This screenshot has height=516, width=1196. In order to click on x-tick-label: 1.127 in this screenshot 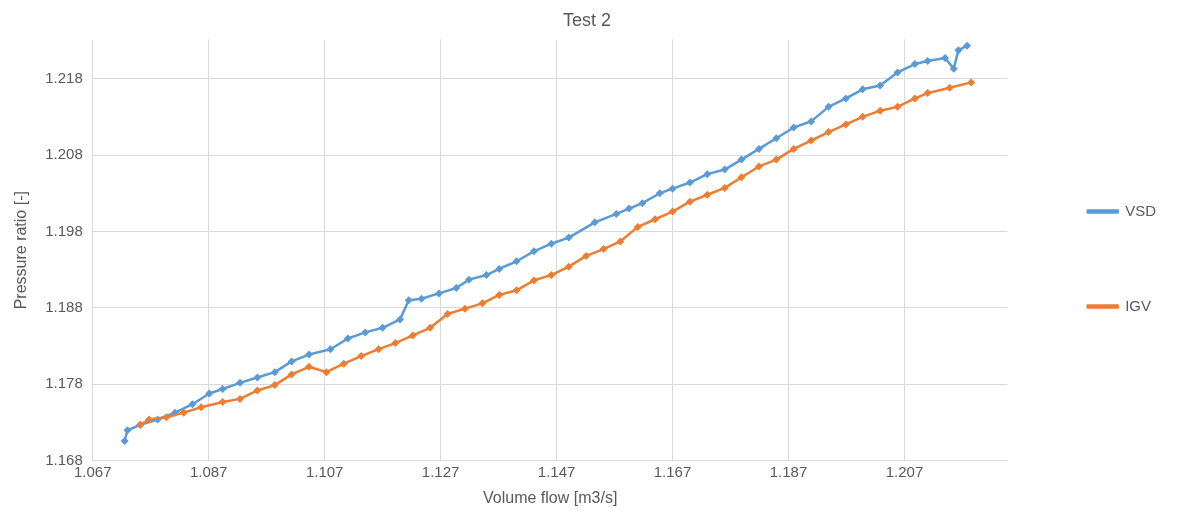, I will do `click(440, 471)`.